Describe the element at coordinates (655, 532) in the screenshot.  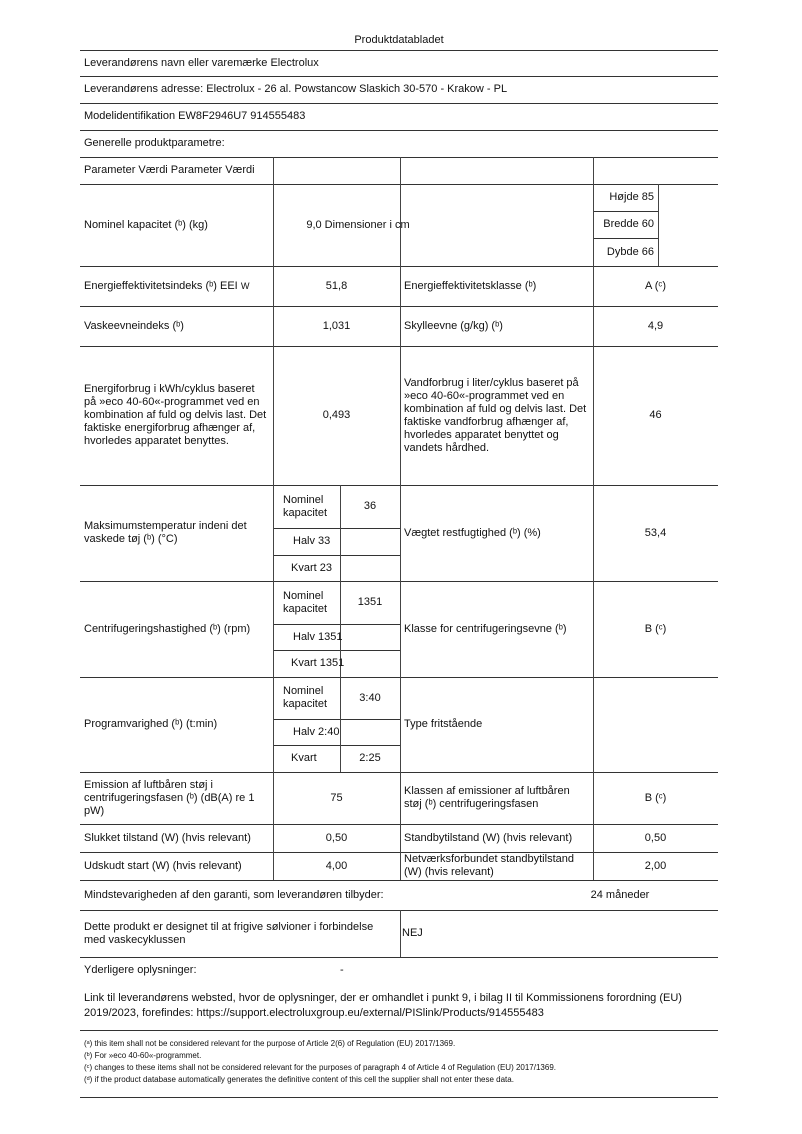
I see `moisture-value: 53,4` at that location.